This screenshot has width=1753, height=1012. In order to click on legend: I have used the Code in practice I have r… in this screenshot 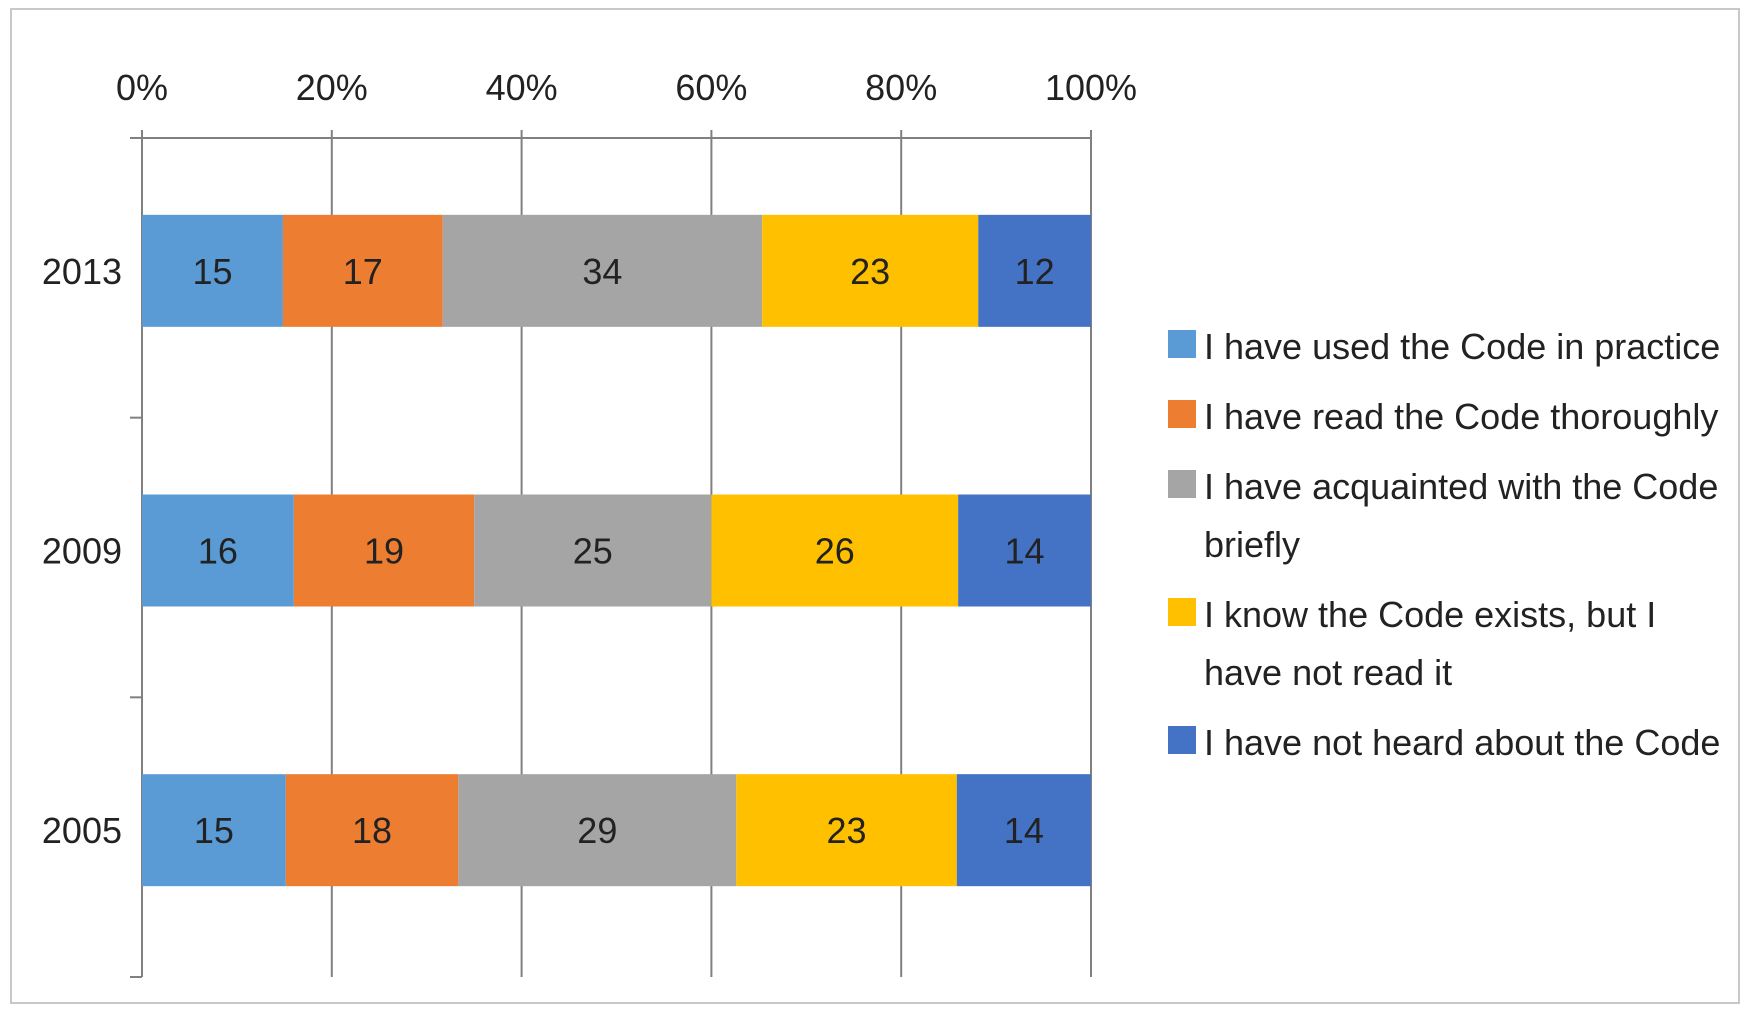, I will do `click(1448, 551)`.